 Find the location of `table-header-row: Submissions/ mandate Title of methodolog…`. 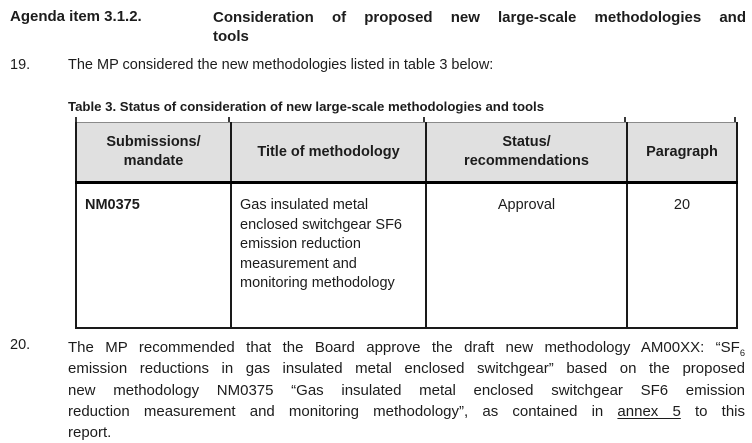

table-header-row: Submissions/ mandate Title of methodolog… is located at coordinates (406, 153).